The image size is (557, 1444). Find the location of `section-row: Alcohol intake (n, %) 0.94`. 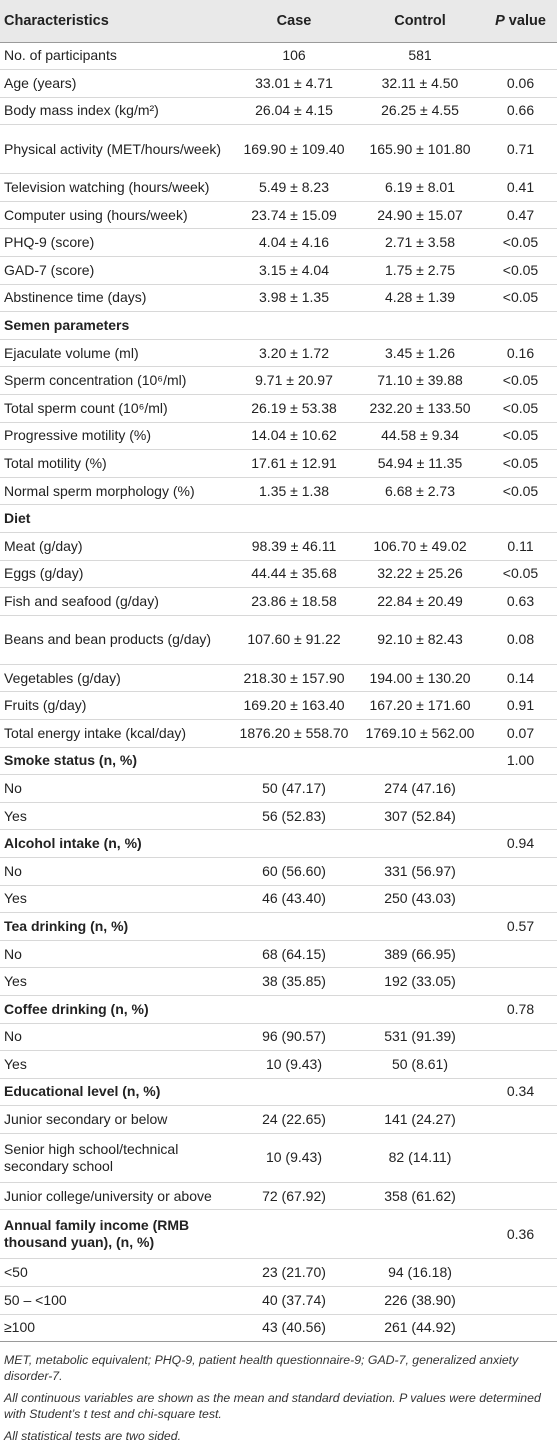

section-row: Alcohol intake (n, %) 0.94 is located at coordinates (278, 844).